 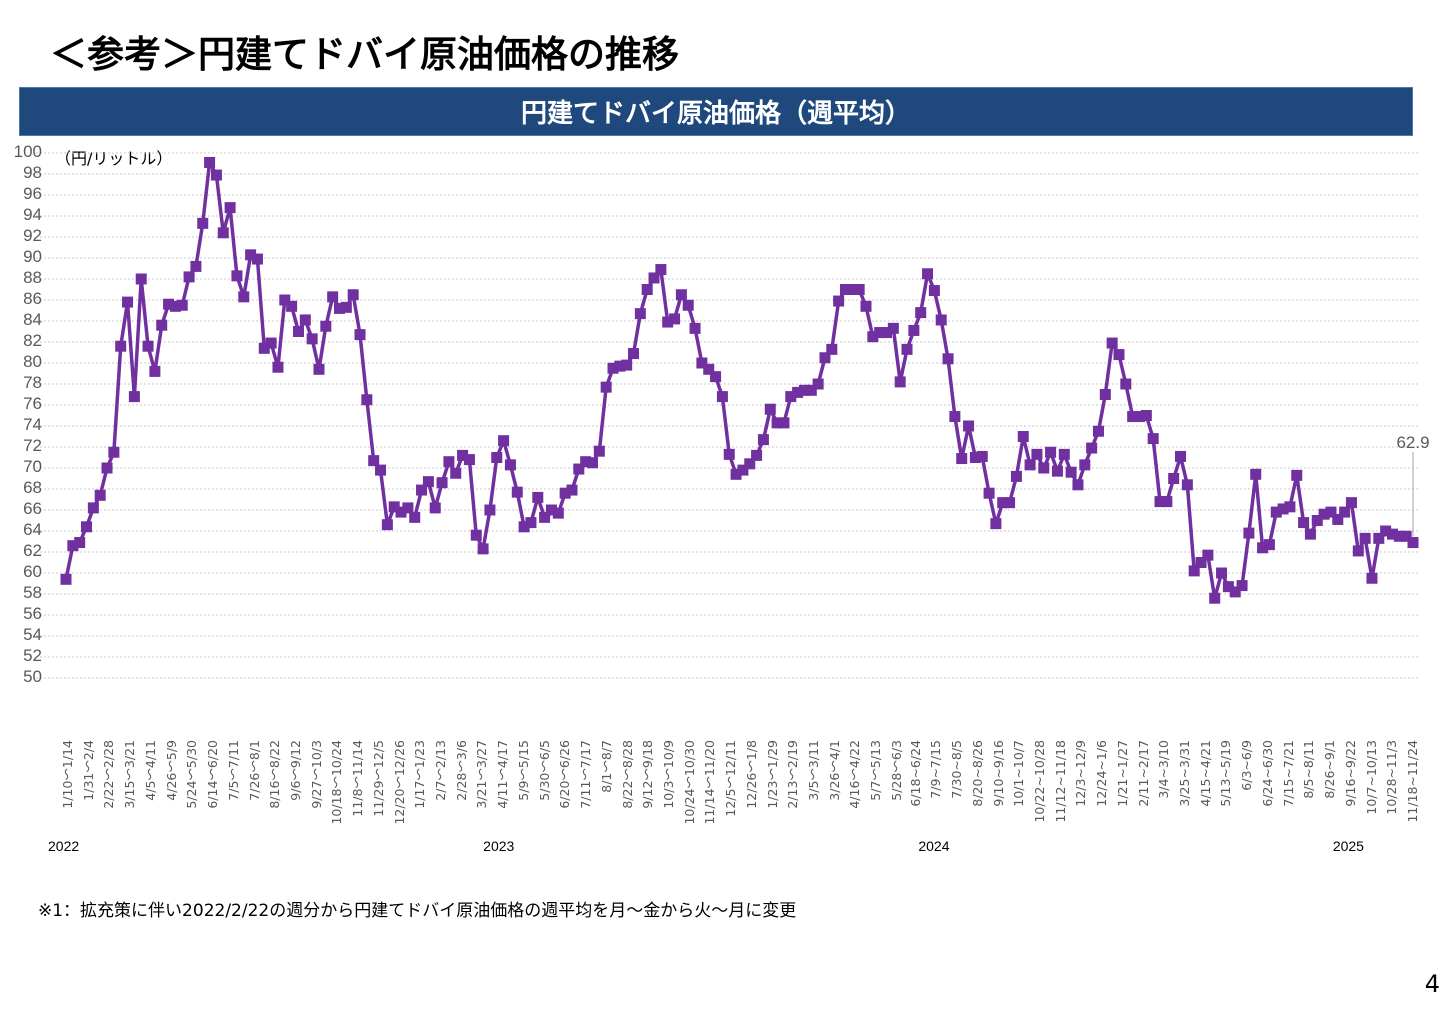 I want to click on y-tick-label: 86, so click(x=32, y=298).